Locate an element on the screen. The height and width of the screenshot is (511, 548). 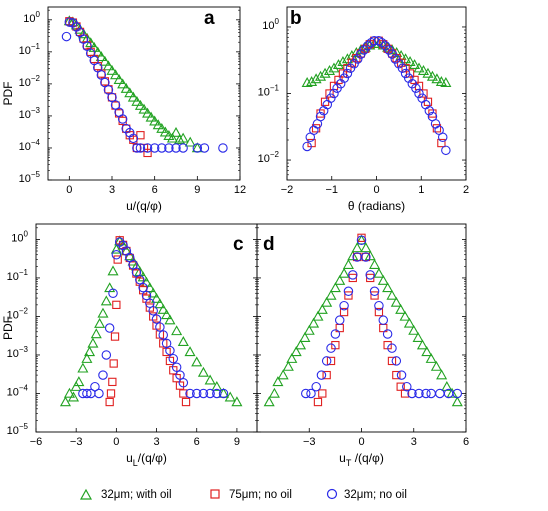
x-tick-label: 1 is located at coordinates (421, 190).